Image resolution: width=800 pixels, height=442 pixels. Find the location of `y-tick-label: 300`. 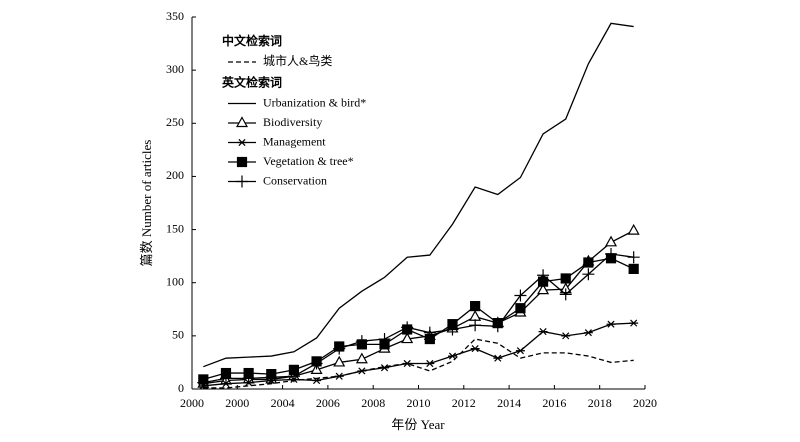

y-tick-label: 300 is located at coordinates (175, 69).